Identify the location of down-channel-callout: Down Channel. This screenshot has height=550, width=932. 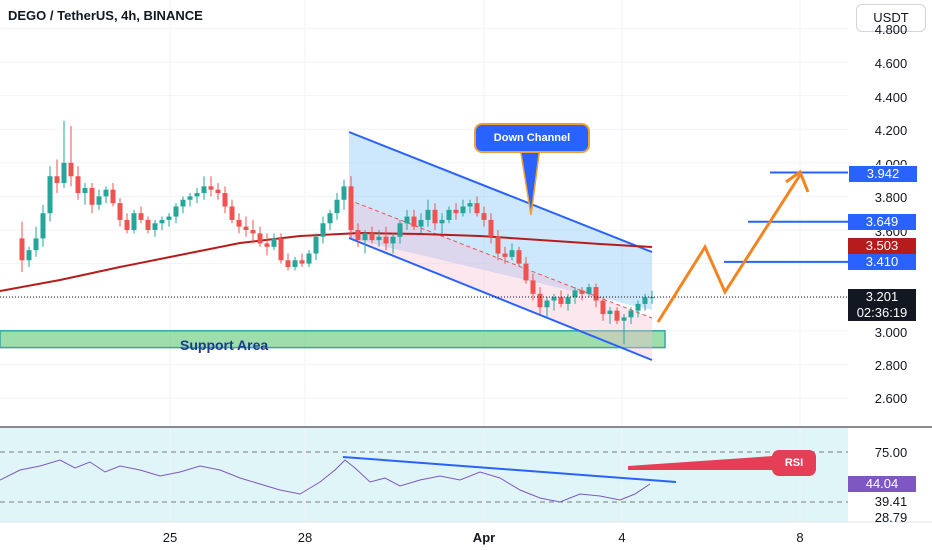
(532, 138).